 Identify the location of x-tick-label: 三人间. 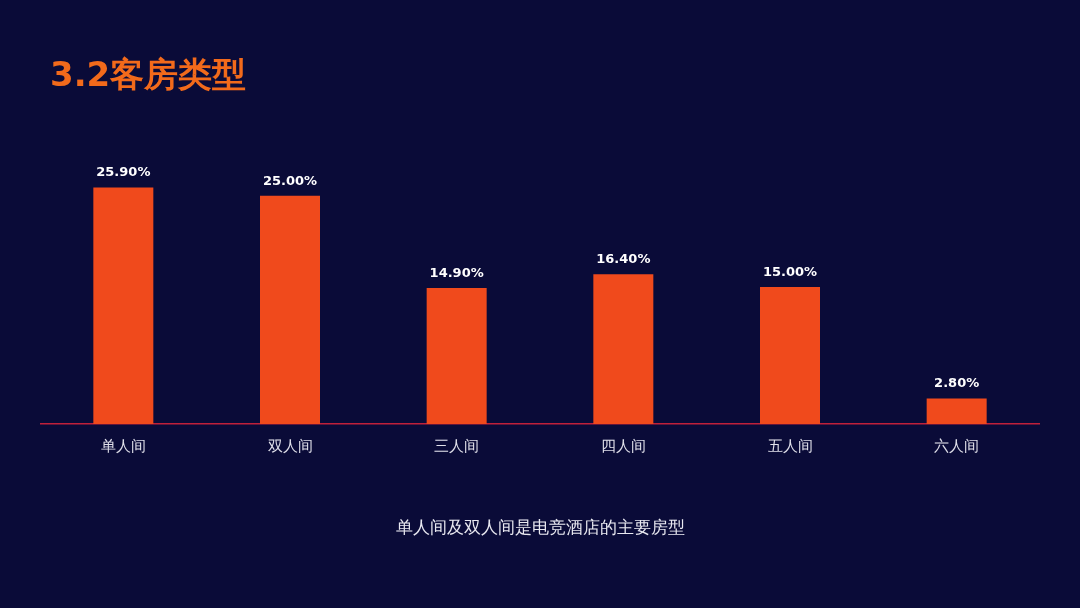
(457, 446).